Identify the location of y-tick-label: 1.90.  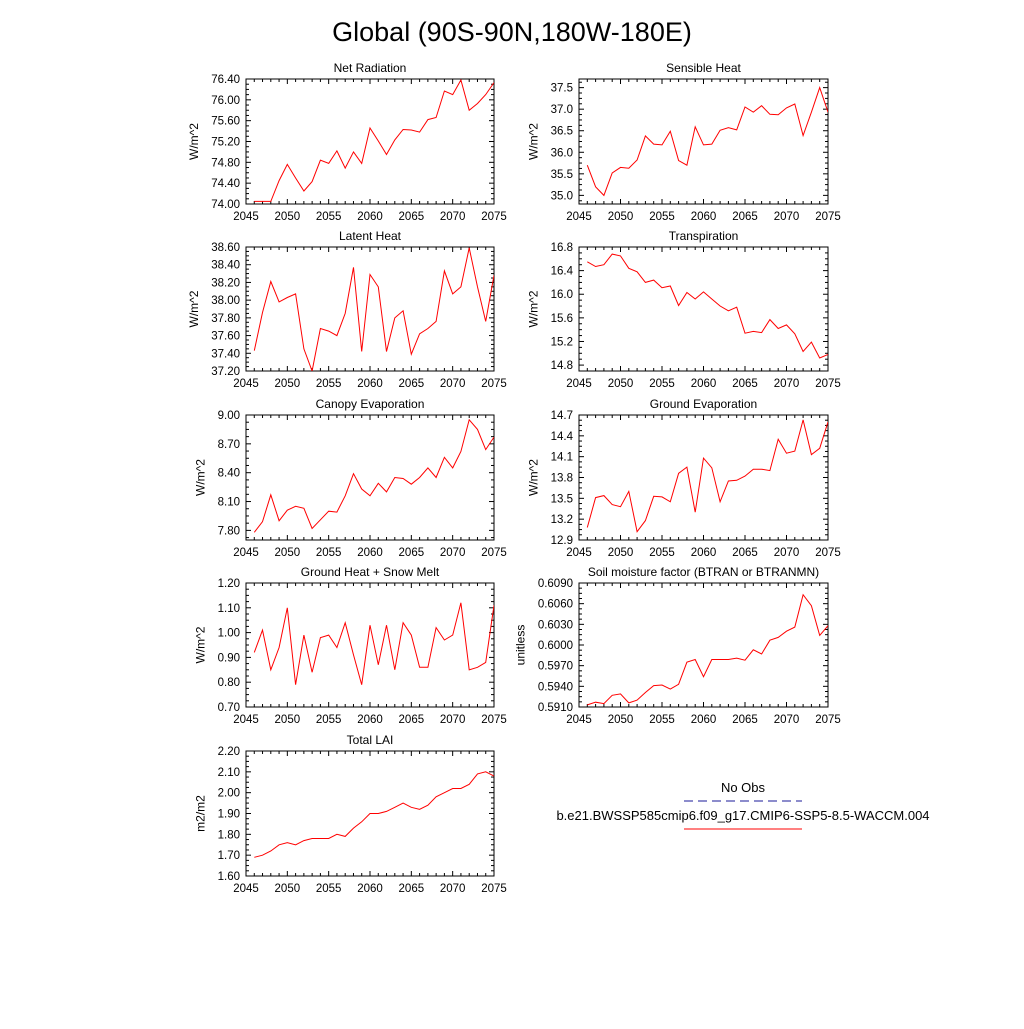
(229, 815).